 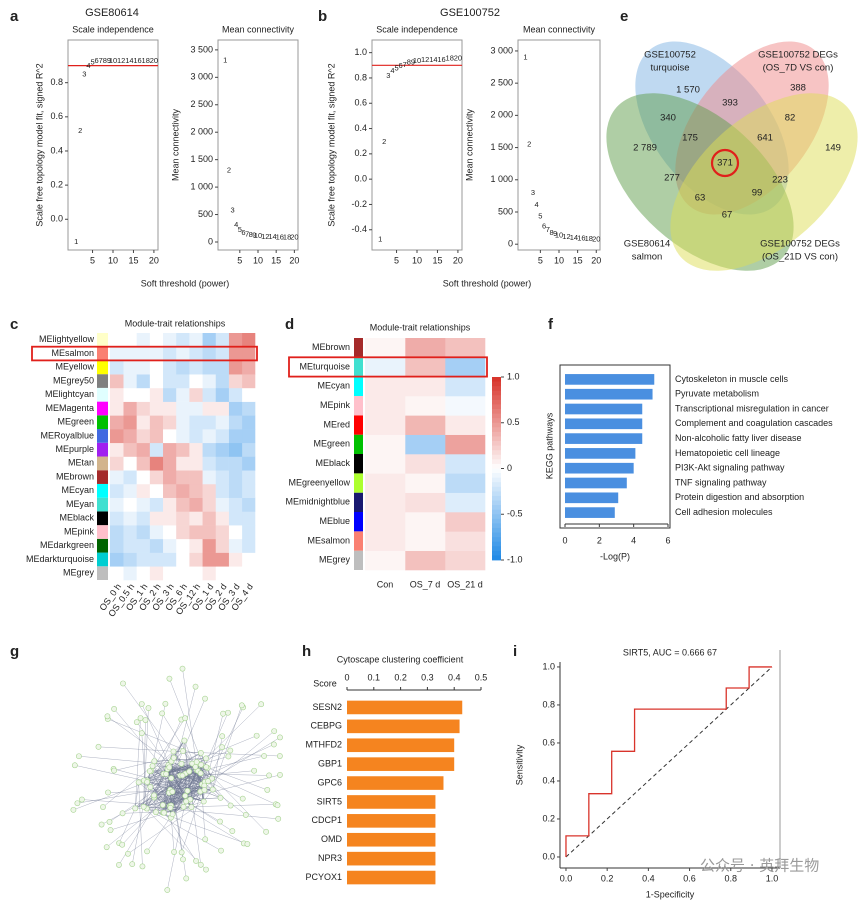 I want to click on colorbar-tick-label: -1.0, so click(x=515, y=559).